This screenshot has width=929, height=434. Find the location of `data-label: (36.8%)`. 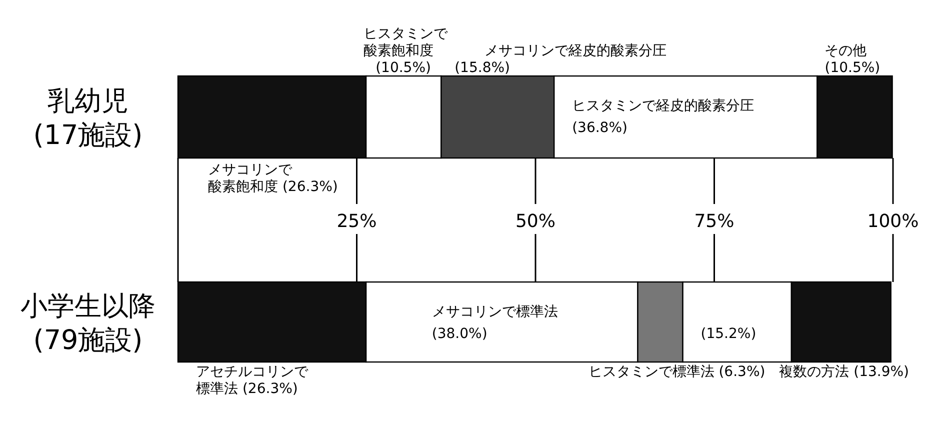

data-label: (36.8%) is located at coordinates (600, 128).